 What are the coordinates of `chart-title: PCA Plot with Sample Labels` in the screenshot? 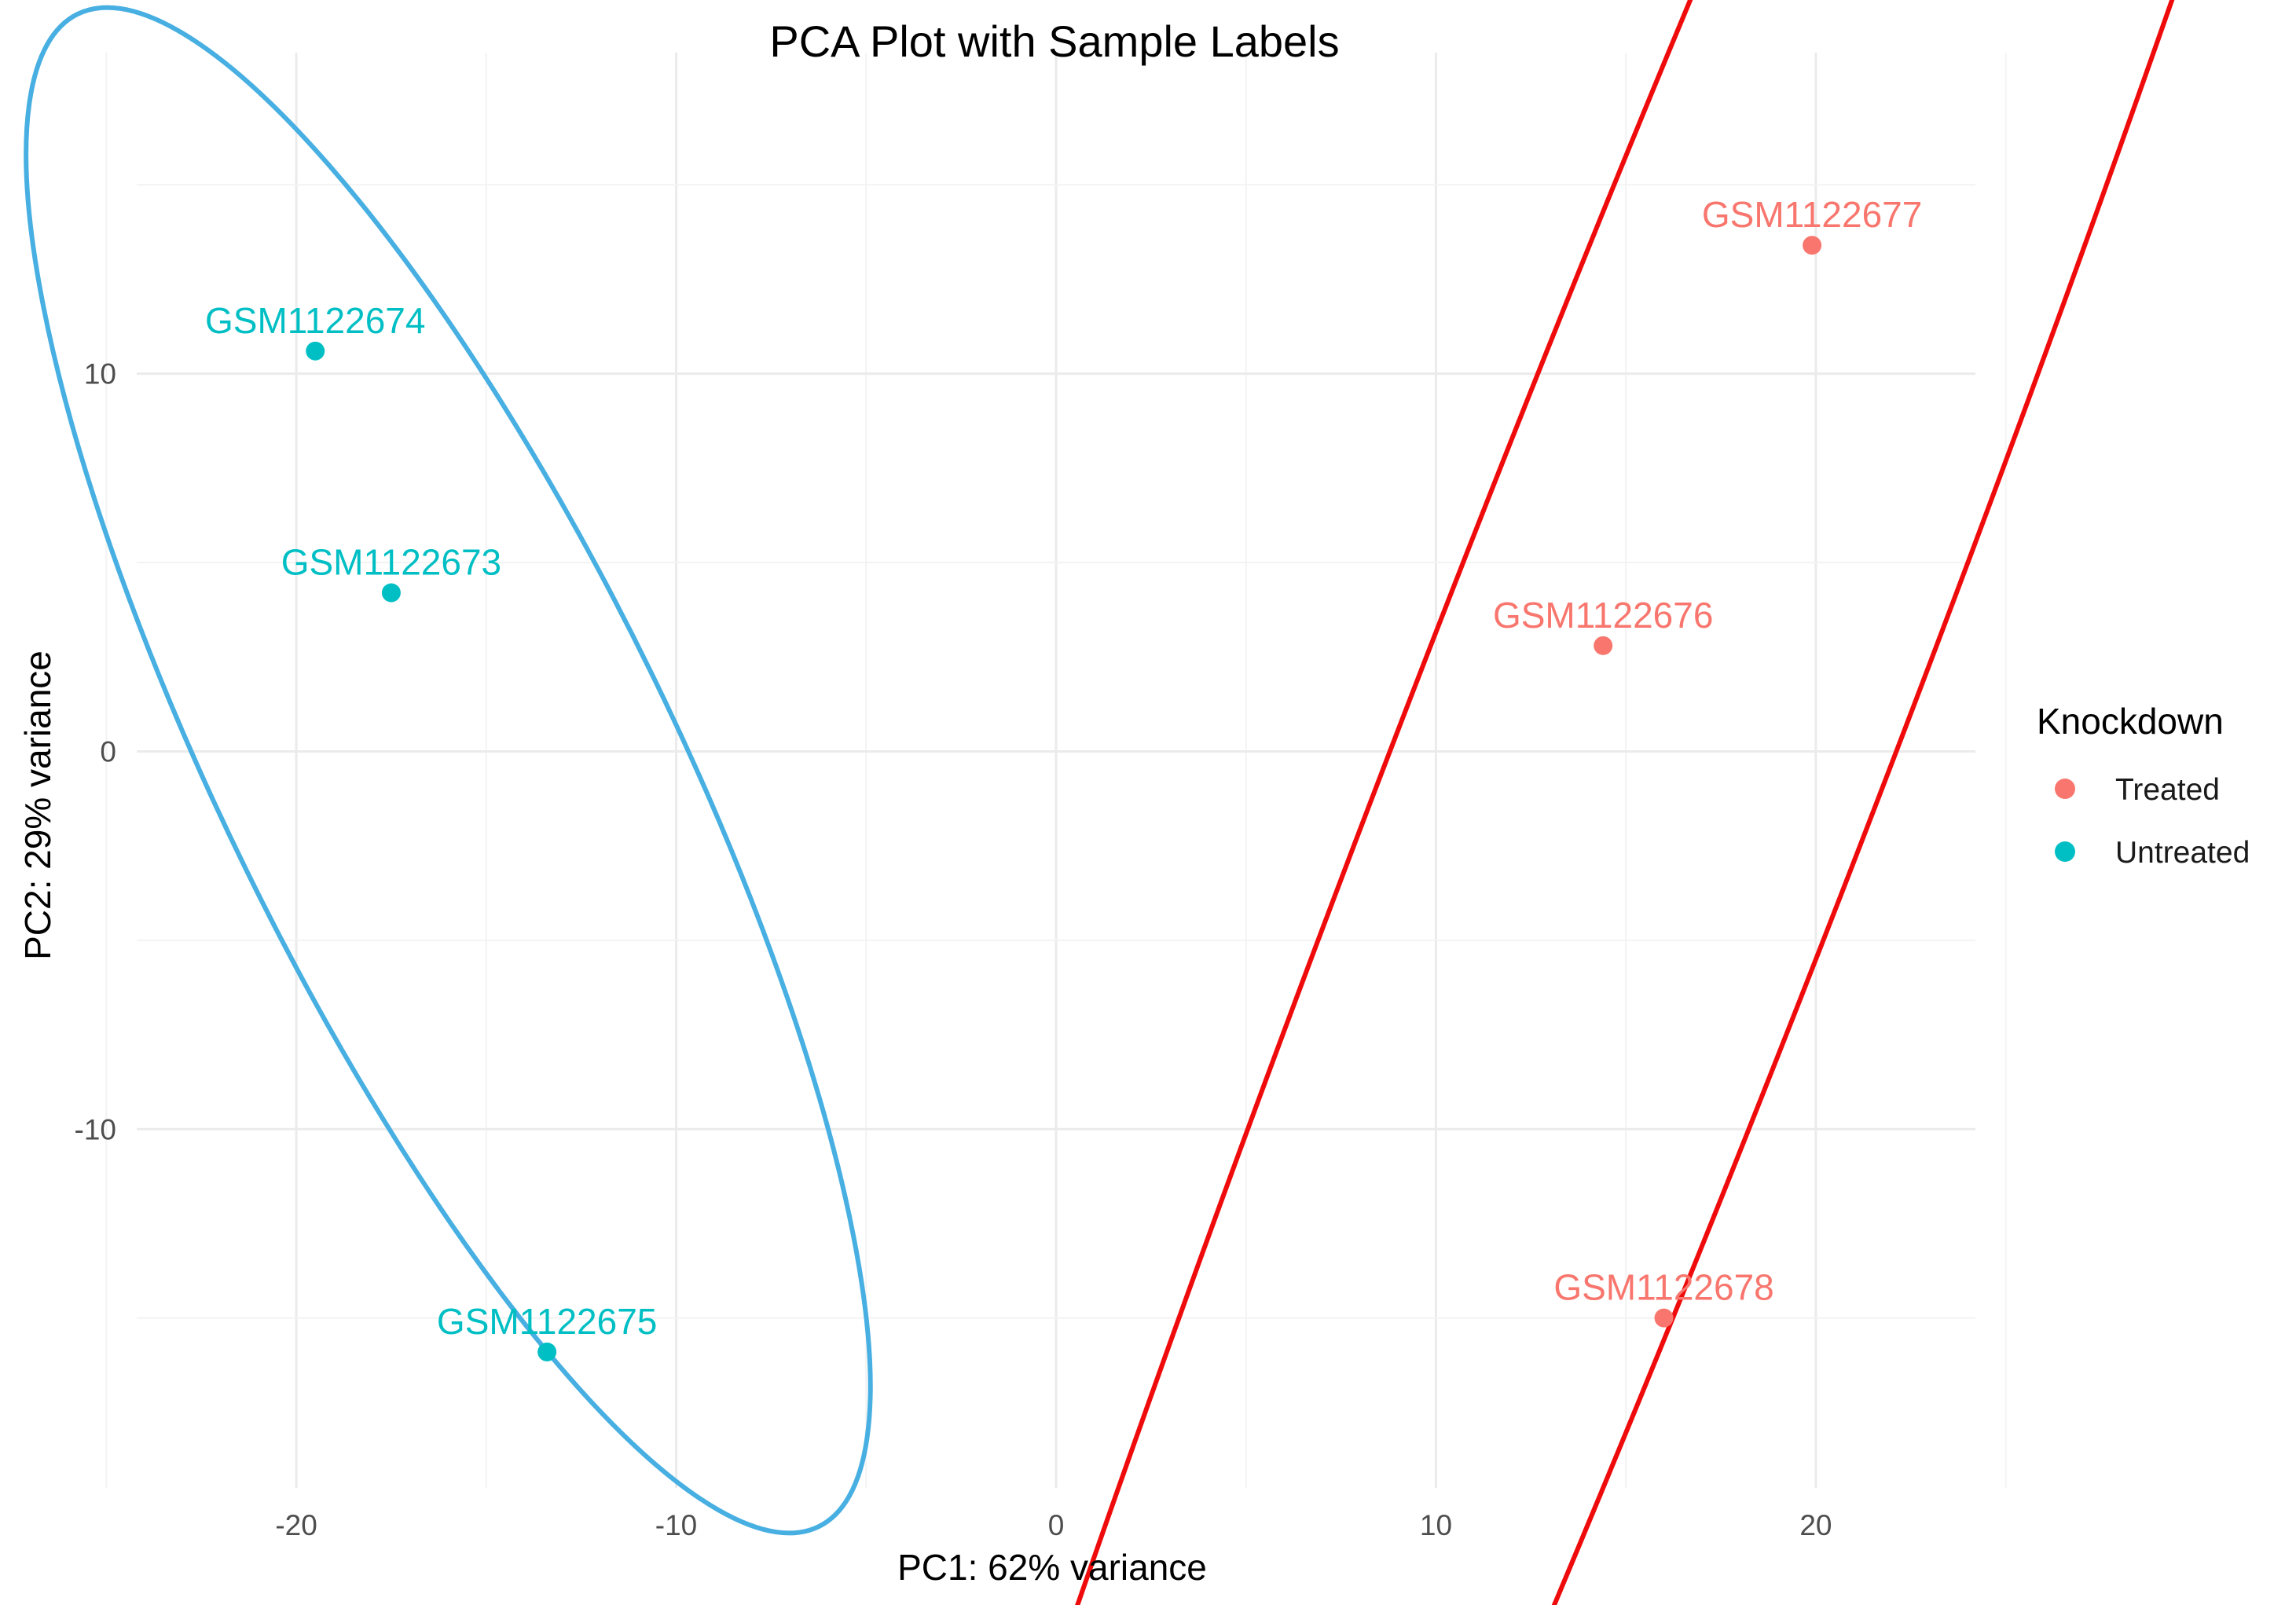 It's located at (1054, 41).